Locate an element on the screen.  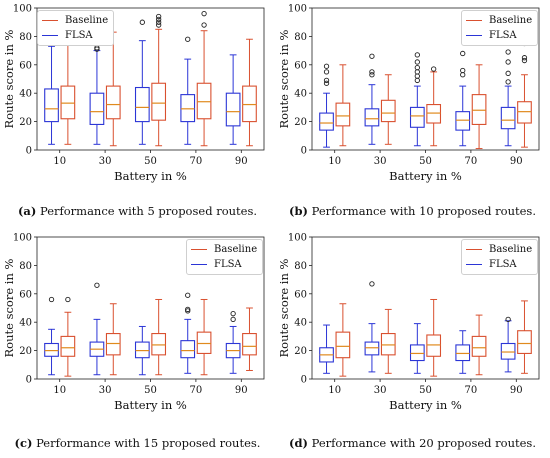
caption-b: (b) Performance with 10 proposed routes. is located at coordinates (412, 211).